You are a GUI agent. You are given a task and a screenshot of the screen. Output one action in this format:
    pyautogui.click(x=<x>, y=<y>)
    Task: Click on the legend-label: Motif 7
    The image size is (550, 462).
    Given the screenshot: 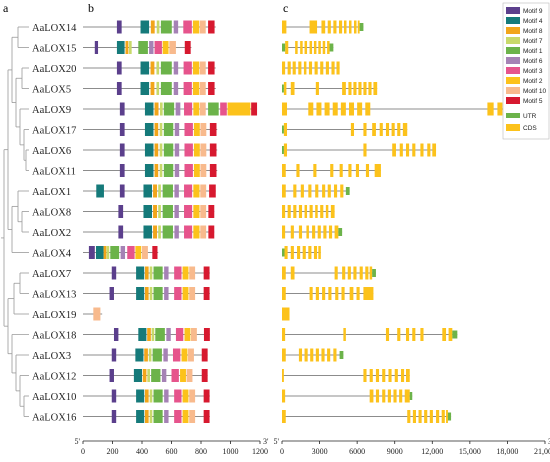 What is the action you would take?
    pyautogui.click(x=533, y=41)
    